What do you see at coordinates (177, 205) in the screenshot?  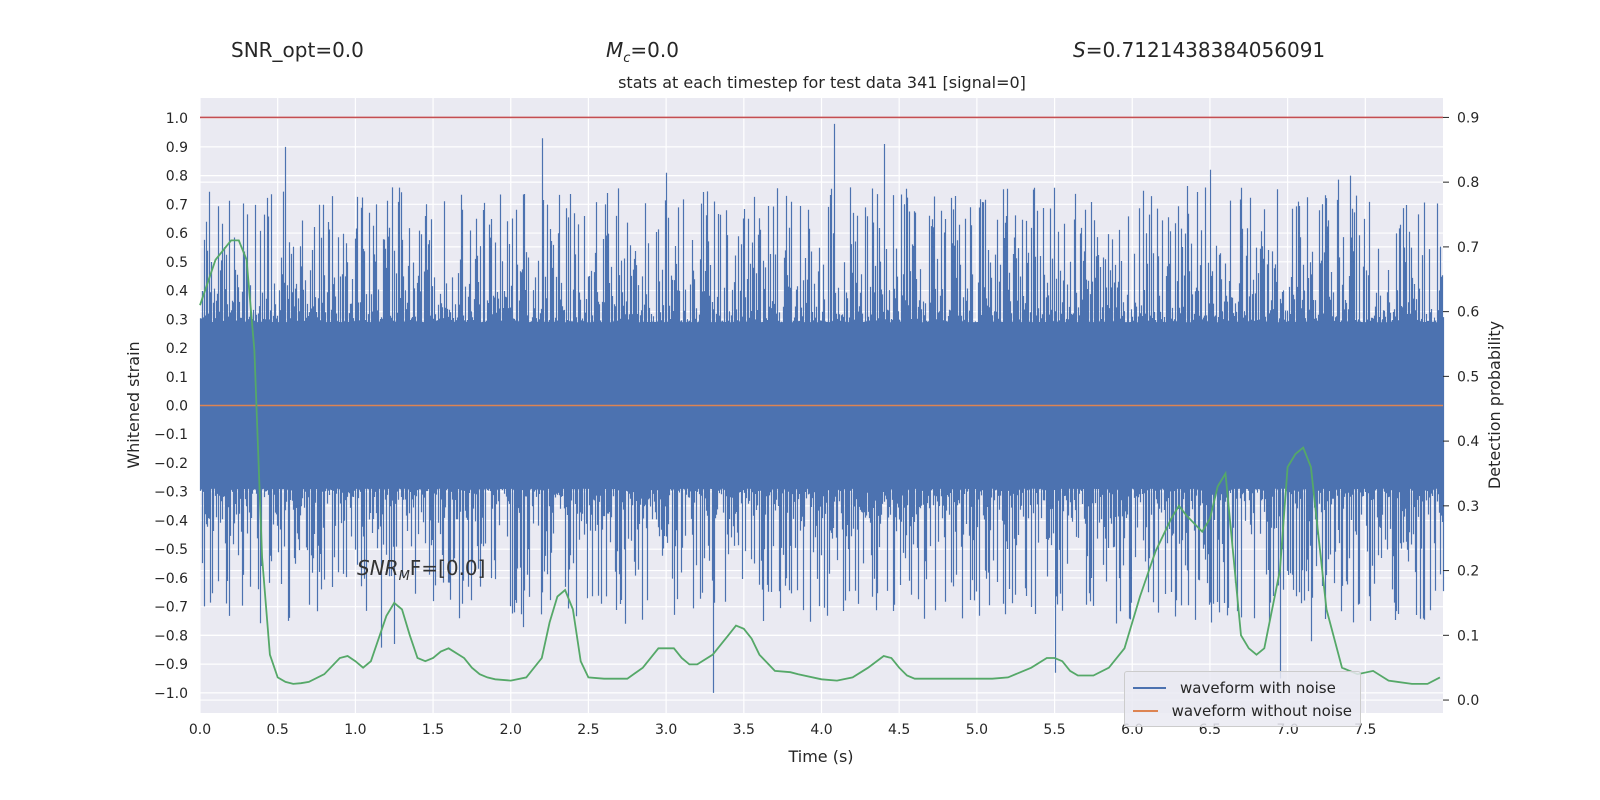 I see `y-tick-label: 0.7` at bounding box center [177, 205].